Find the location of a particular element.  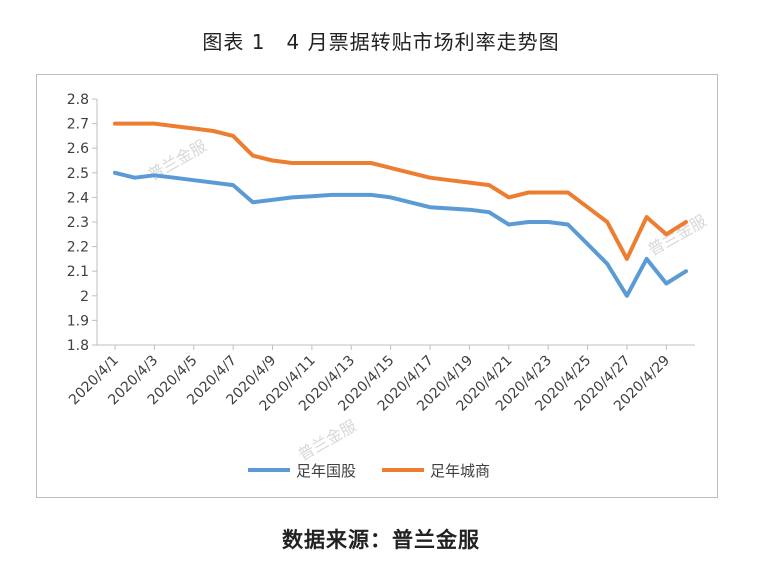

data-source: 数据来源：普兰金服 is located at coordinates (381, 540).